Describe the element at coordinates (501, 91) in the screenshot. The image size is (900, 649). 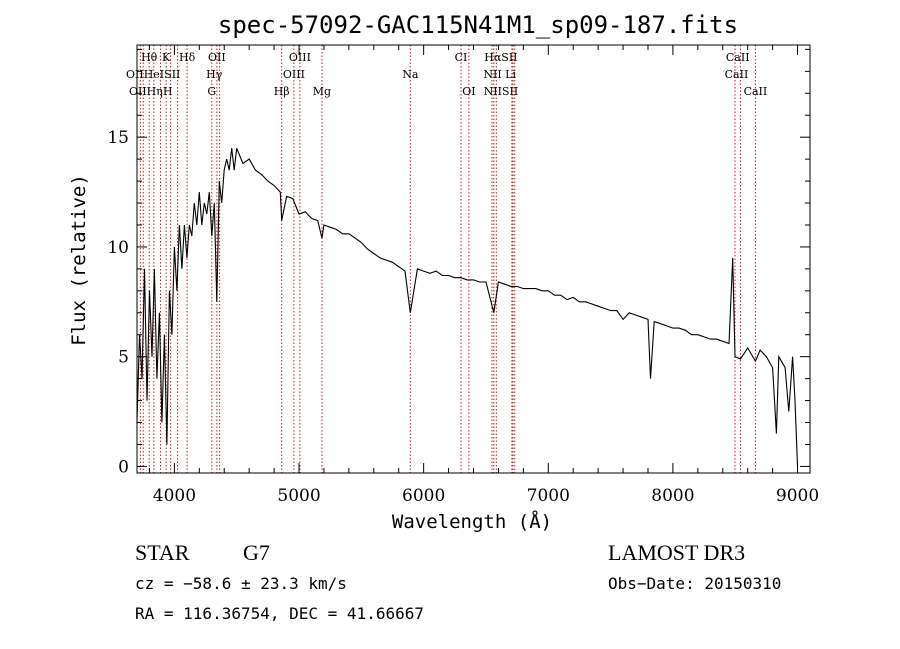
I see `line-marker-label: NIISII` at that location.